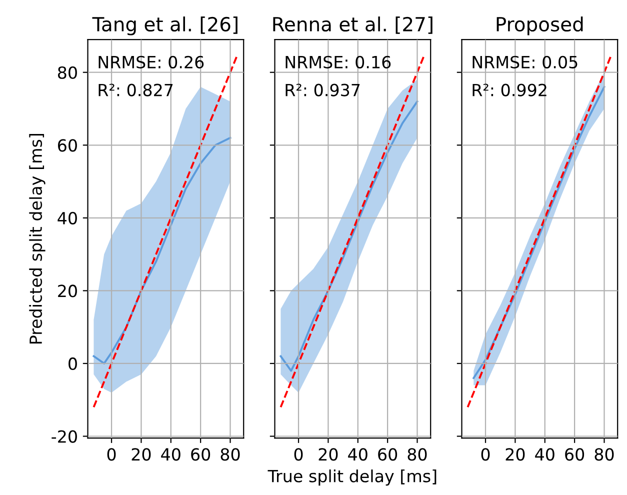 The image size is (627, 495). Describe the element at coordinates (525, 62) in the screenshot. I see `annotation: NRMSE: 0.05` at that location.